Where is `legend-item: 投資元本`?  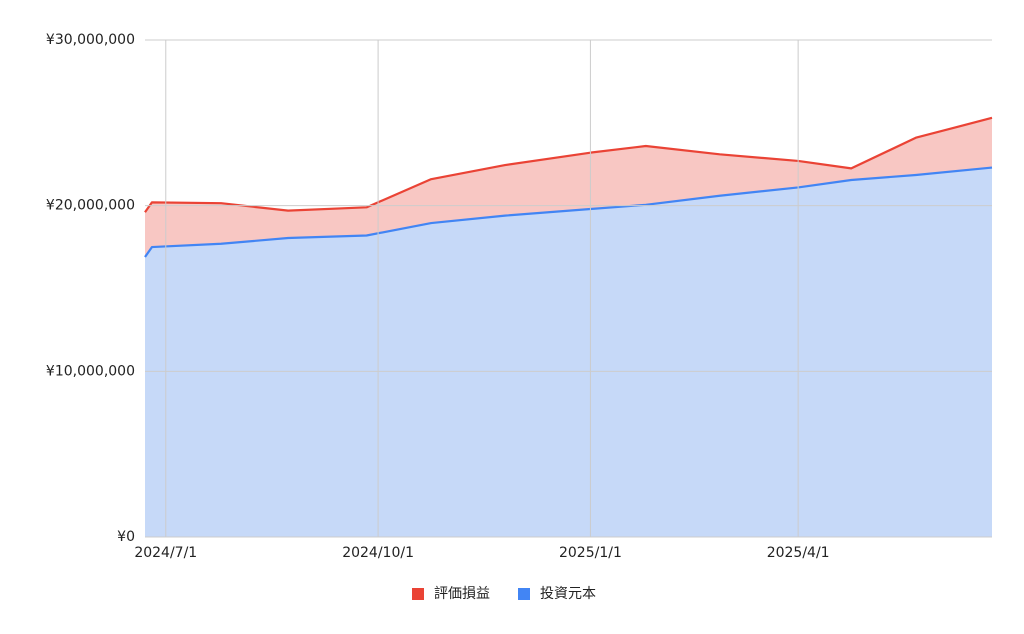
legend-item: 投資元本 is located at coordinates (557, 594).